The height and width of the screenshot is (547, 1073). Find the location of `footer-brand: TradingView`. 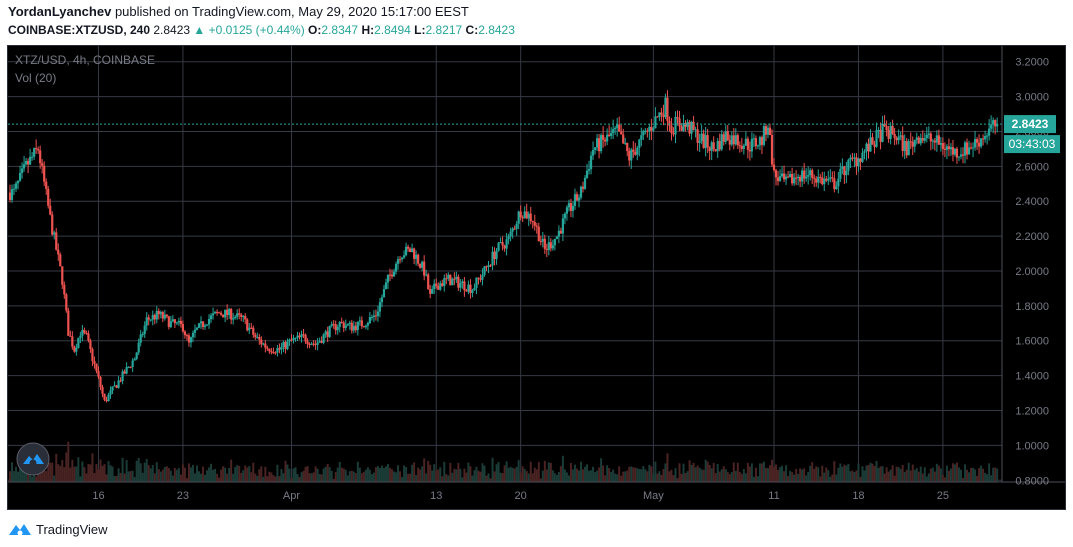

footer-brand: TradingView is located at coordinates (72, 529).